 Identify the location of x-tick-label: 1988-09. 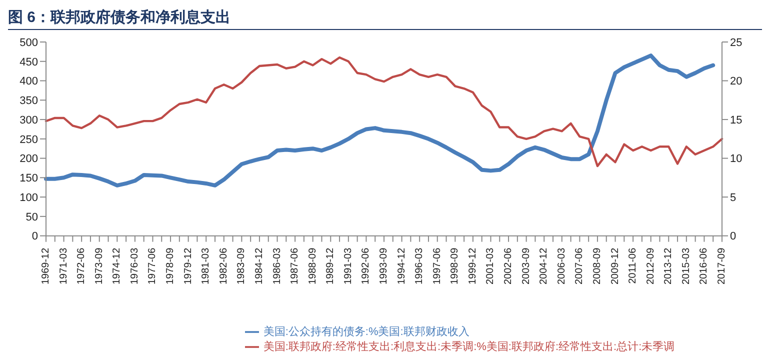
(312, 266).